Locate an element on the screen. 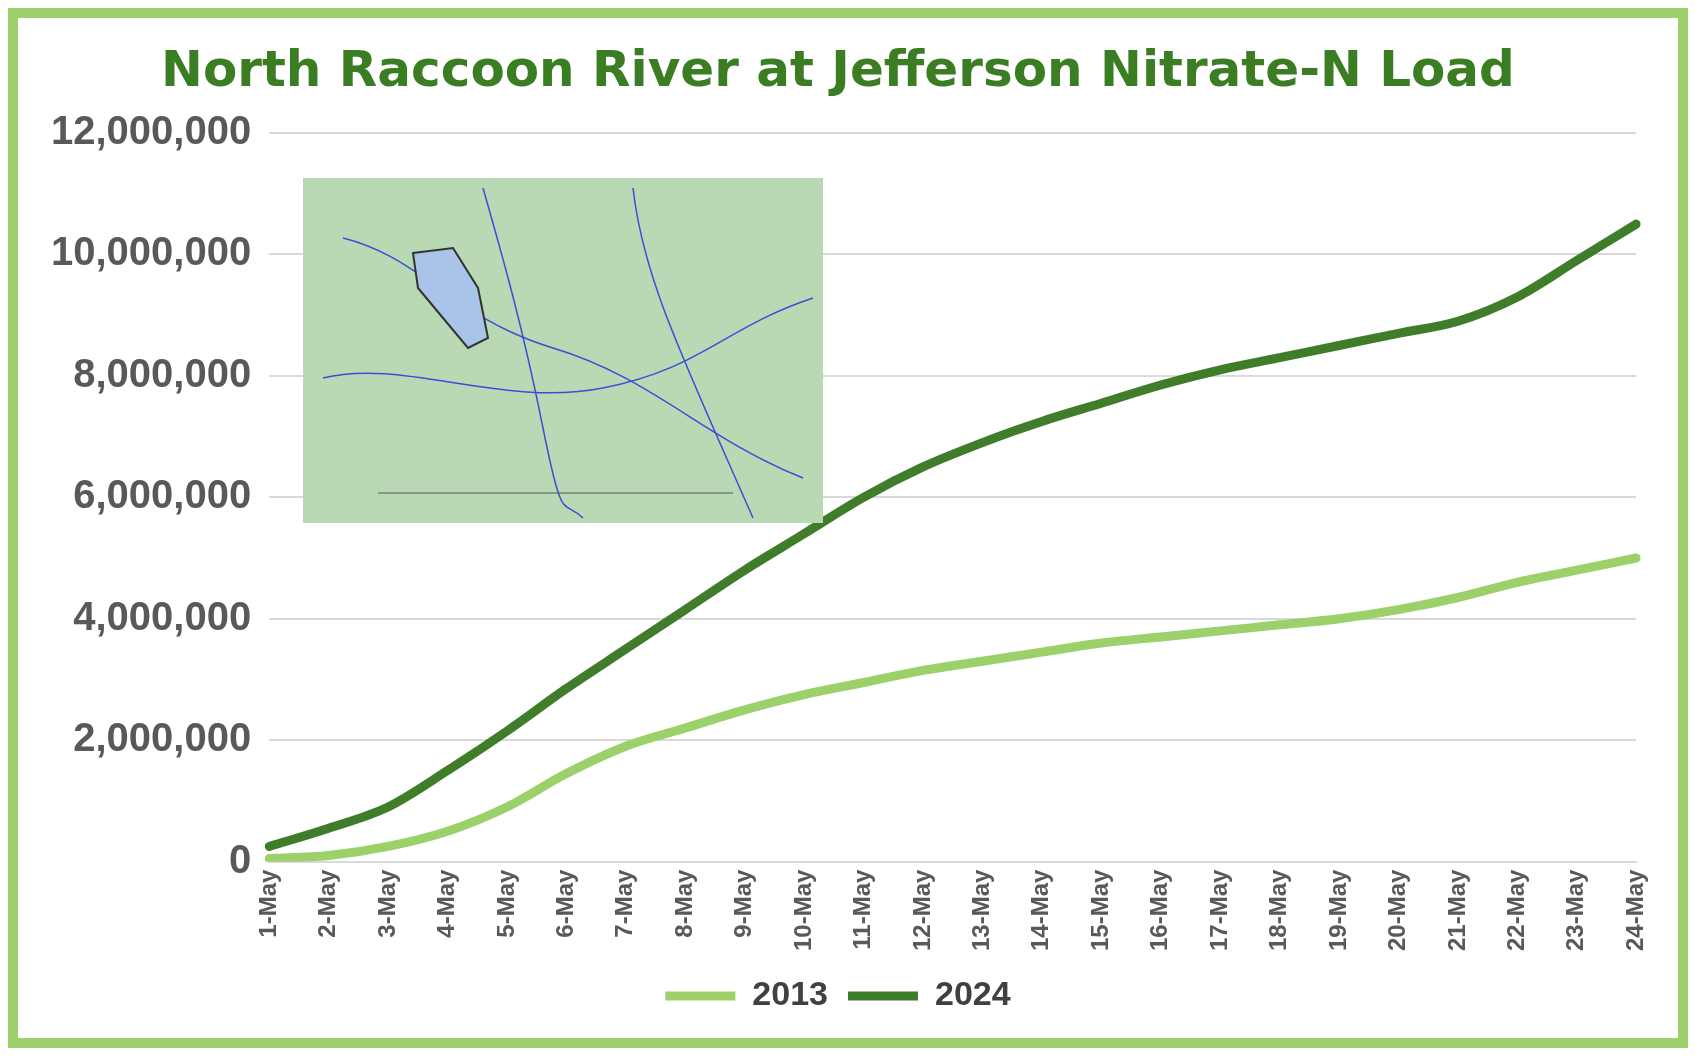 This screenshot has height=1064, width=1702. y-tick-label: 8,000,000 is located at coordinates (162, 372).